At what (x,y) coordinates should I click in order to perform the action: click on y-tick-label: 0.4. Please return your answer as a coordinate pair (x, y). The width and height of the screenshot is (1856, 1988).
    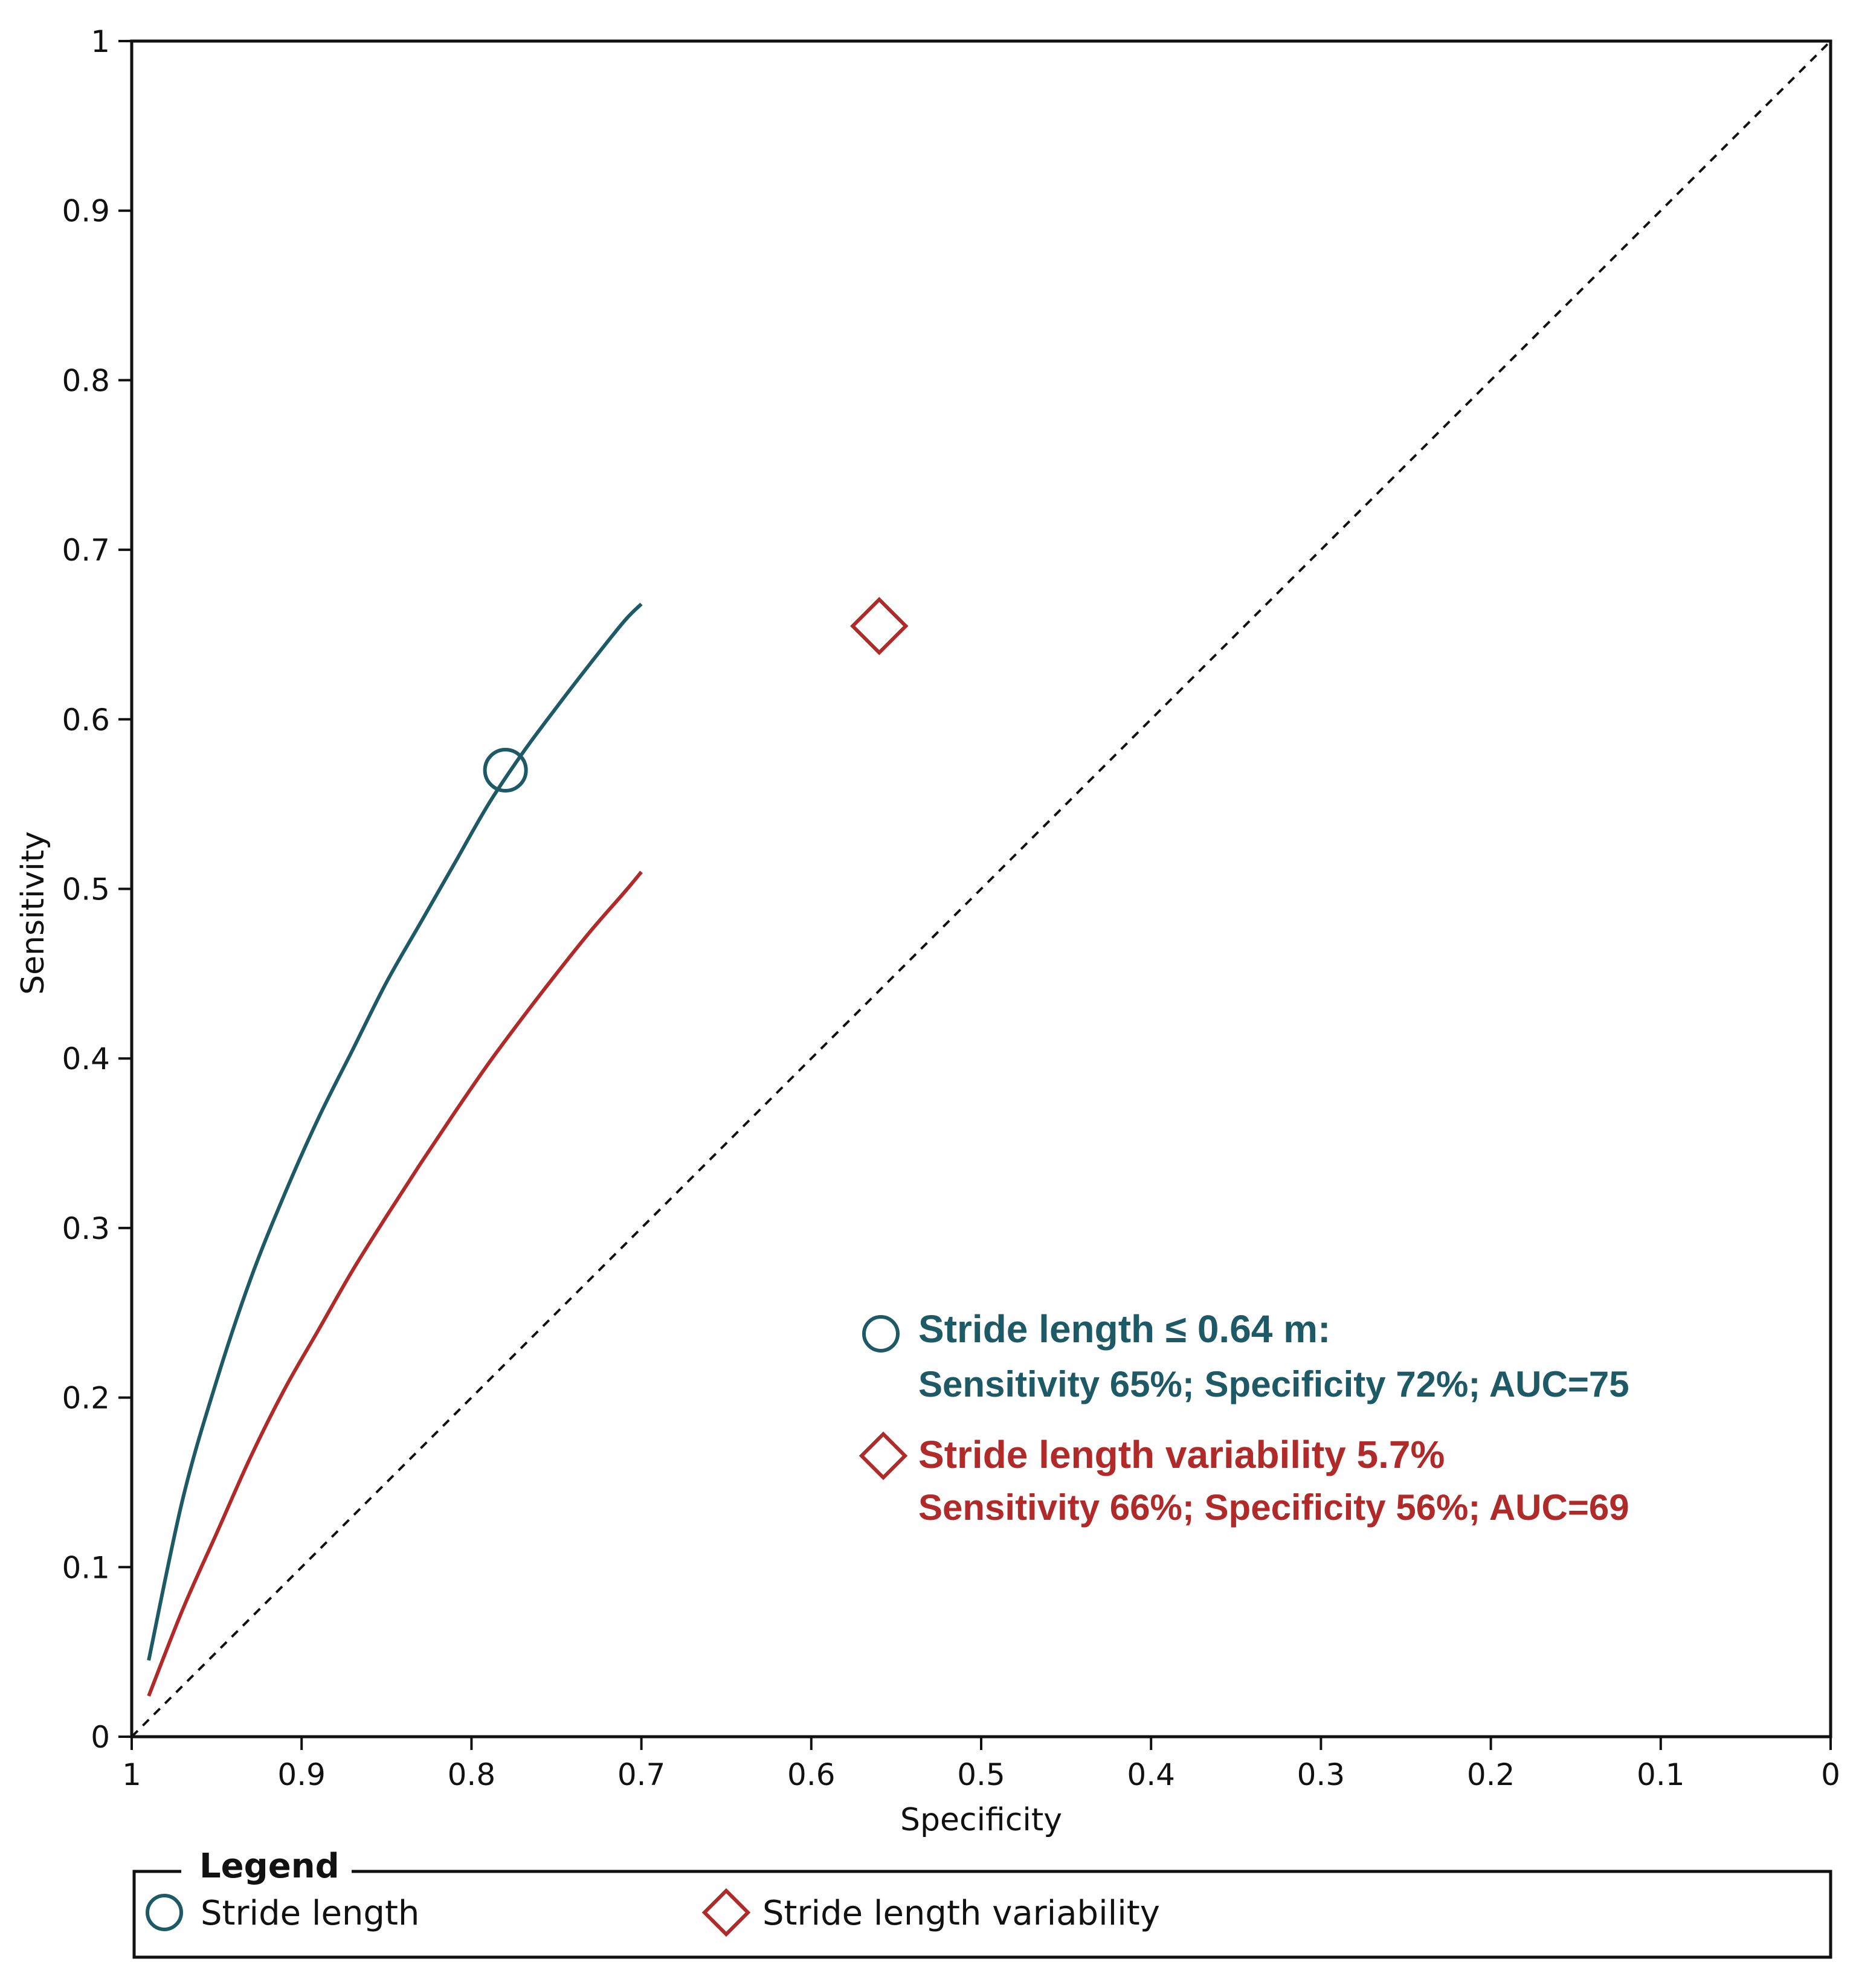
    Looking at the image, I should click on (86, 1058).